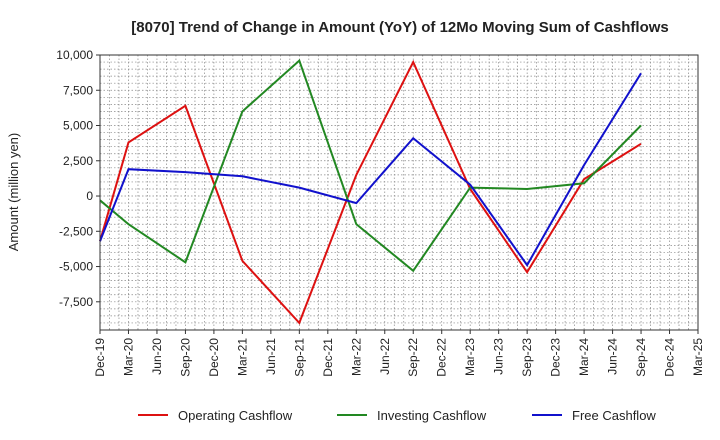 The height and width of the screenshot is (440, 720). What do you see at coordinates (470, 357) in the screenshot?
I see `x-tick-label: Mar-23` at bounding box center [470, 357].